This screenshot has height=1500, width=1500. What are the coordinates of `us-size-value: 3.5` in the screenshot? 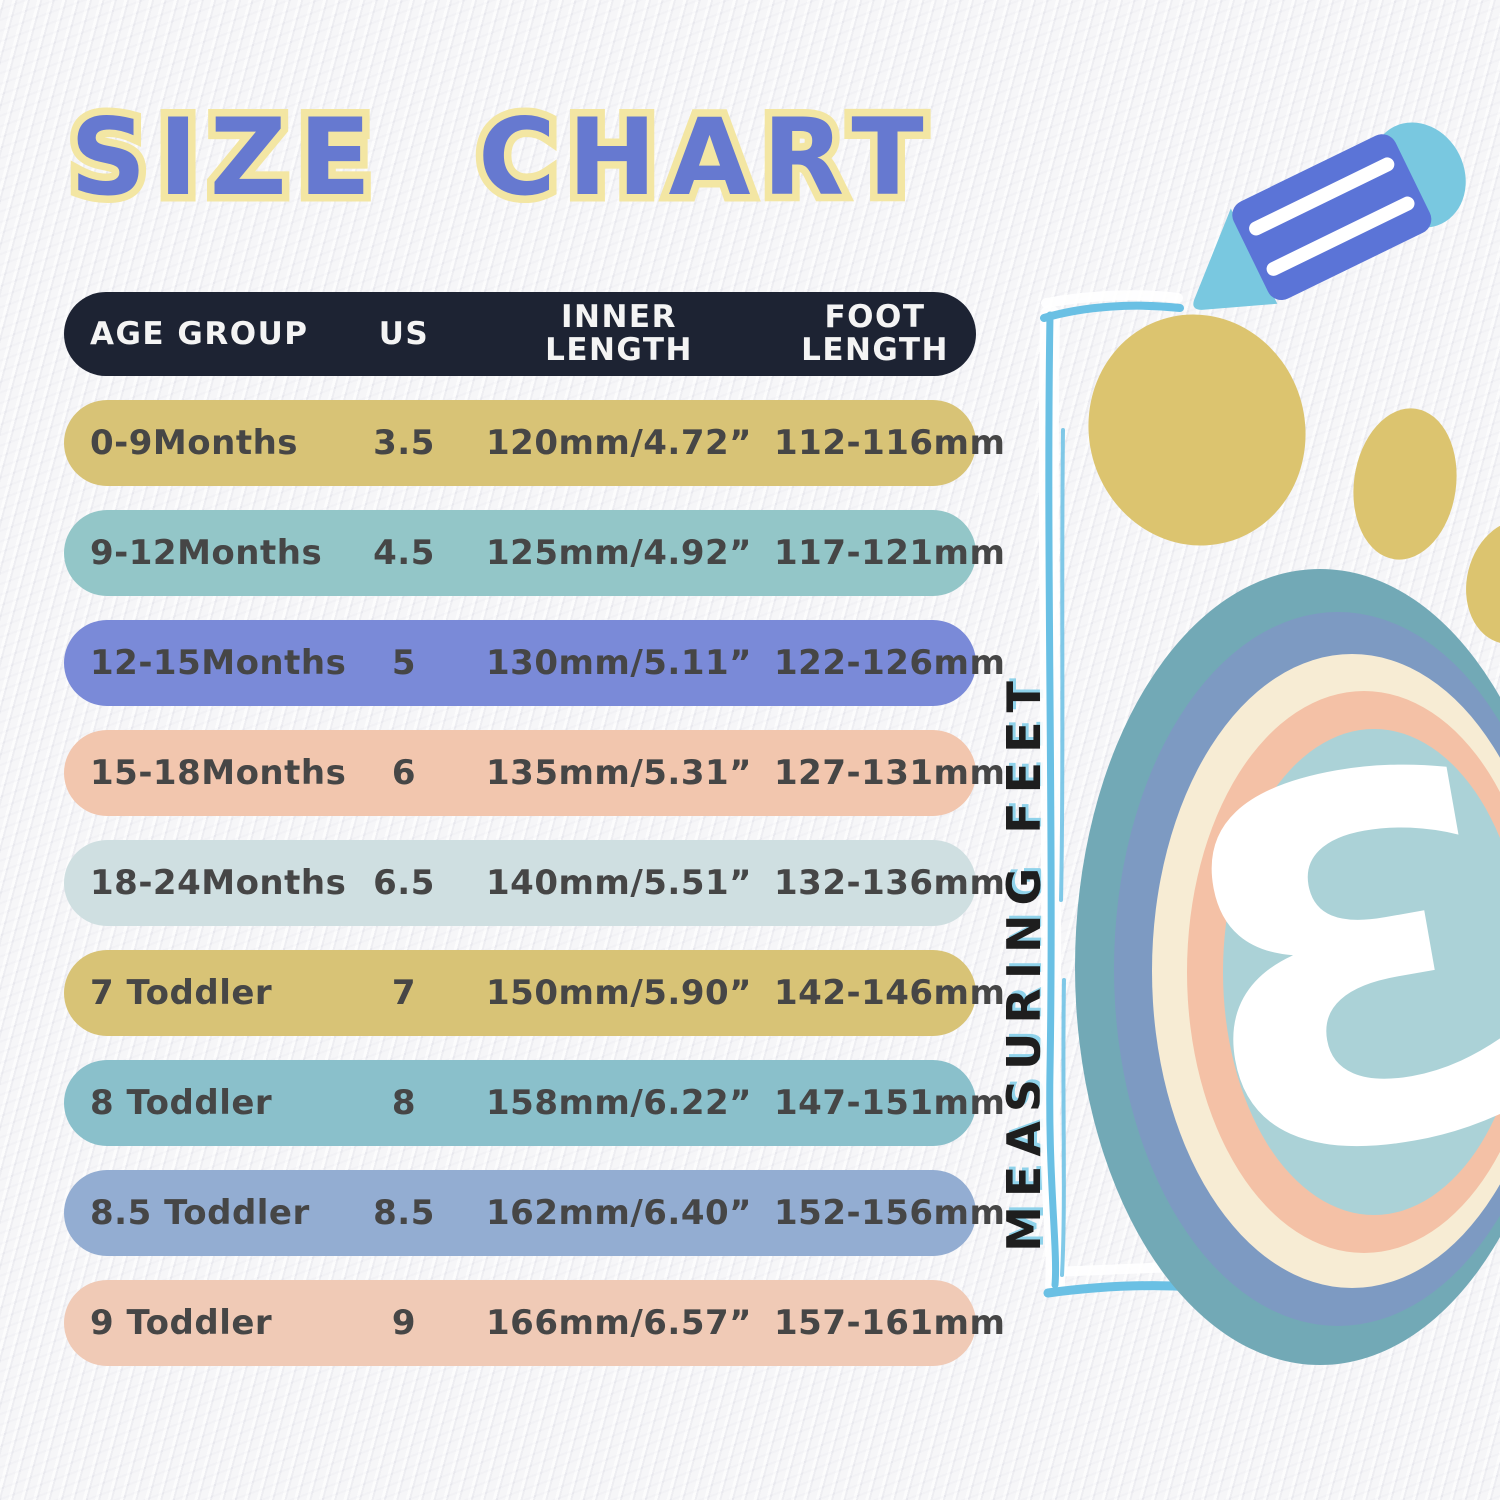 It's located at (404, 443).